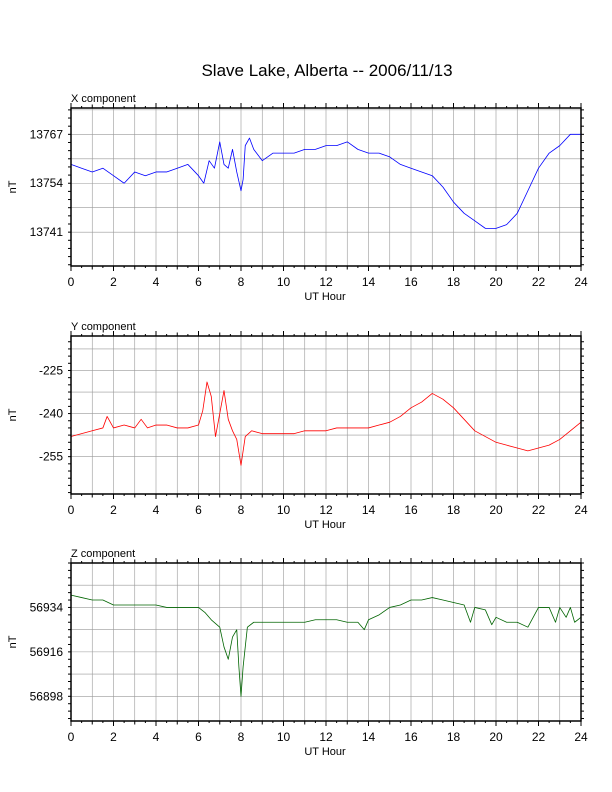  Describe the element at coordinates (47, 696) in the screenshot. I see `y-tick-label: 56898` at that location.